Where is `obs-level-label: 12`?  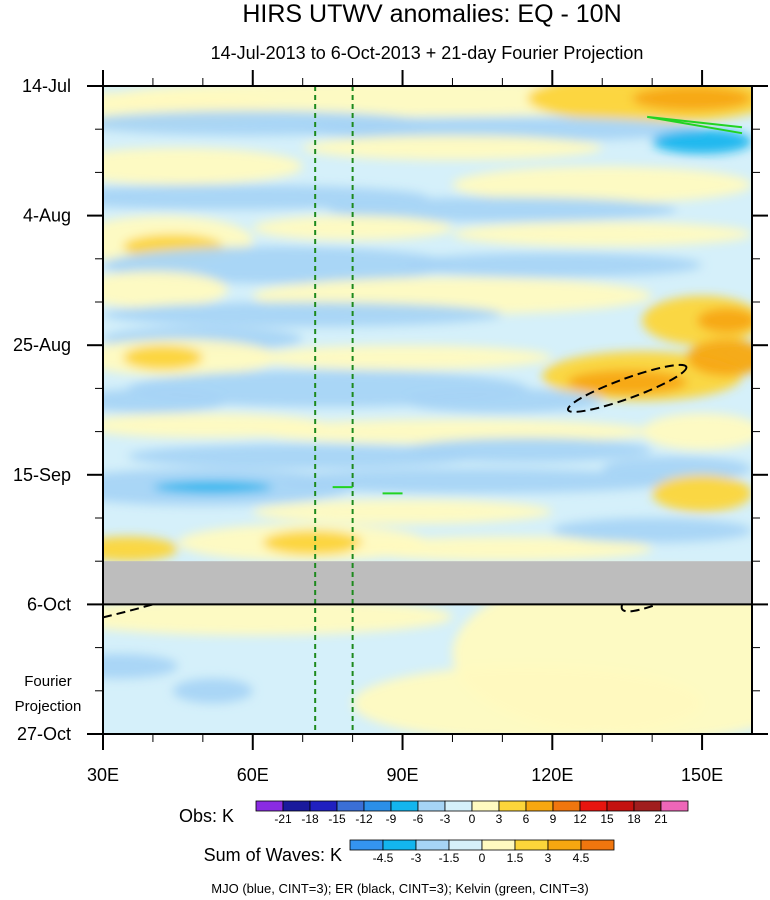
obs-level-label: 12 is located at coordinates (580, 819).